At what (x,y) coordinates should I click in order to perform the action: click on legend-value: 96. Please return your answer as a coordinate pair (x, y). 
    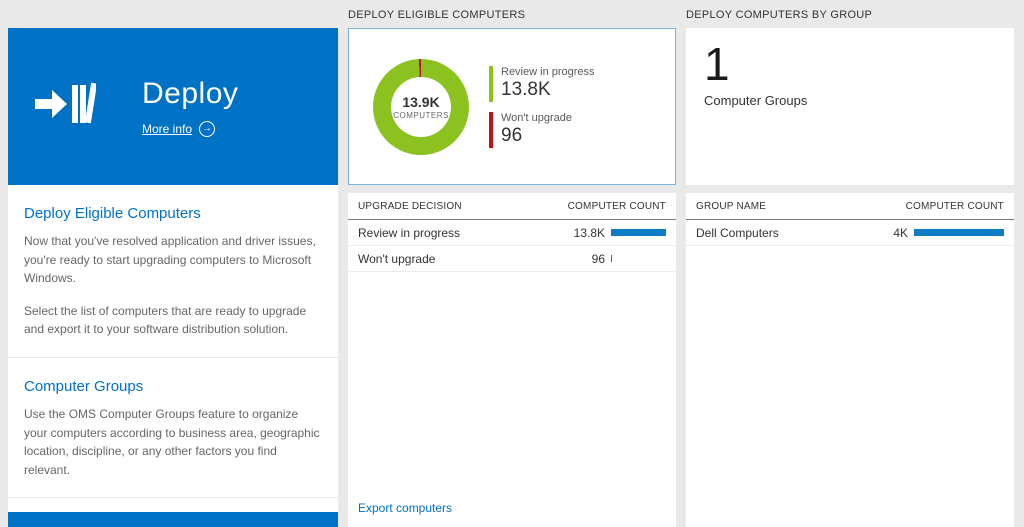
    Looking at the image, I should click on (512, 135).